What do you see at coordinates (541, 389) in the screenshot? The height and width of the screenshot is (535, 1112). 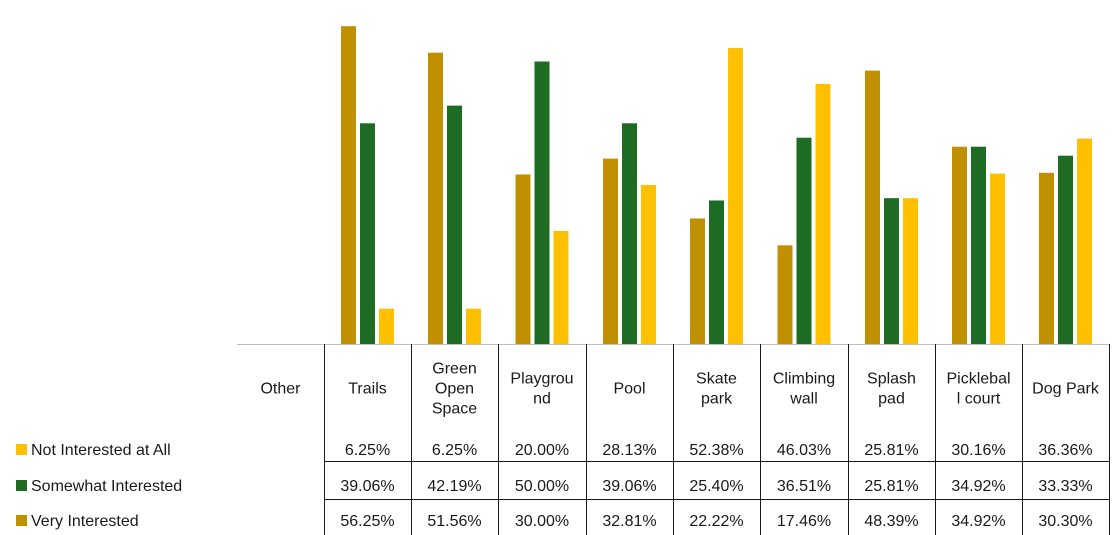 I see `category-label: Playgrou nd` at bounding box center [541, 389].